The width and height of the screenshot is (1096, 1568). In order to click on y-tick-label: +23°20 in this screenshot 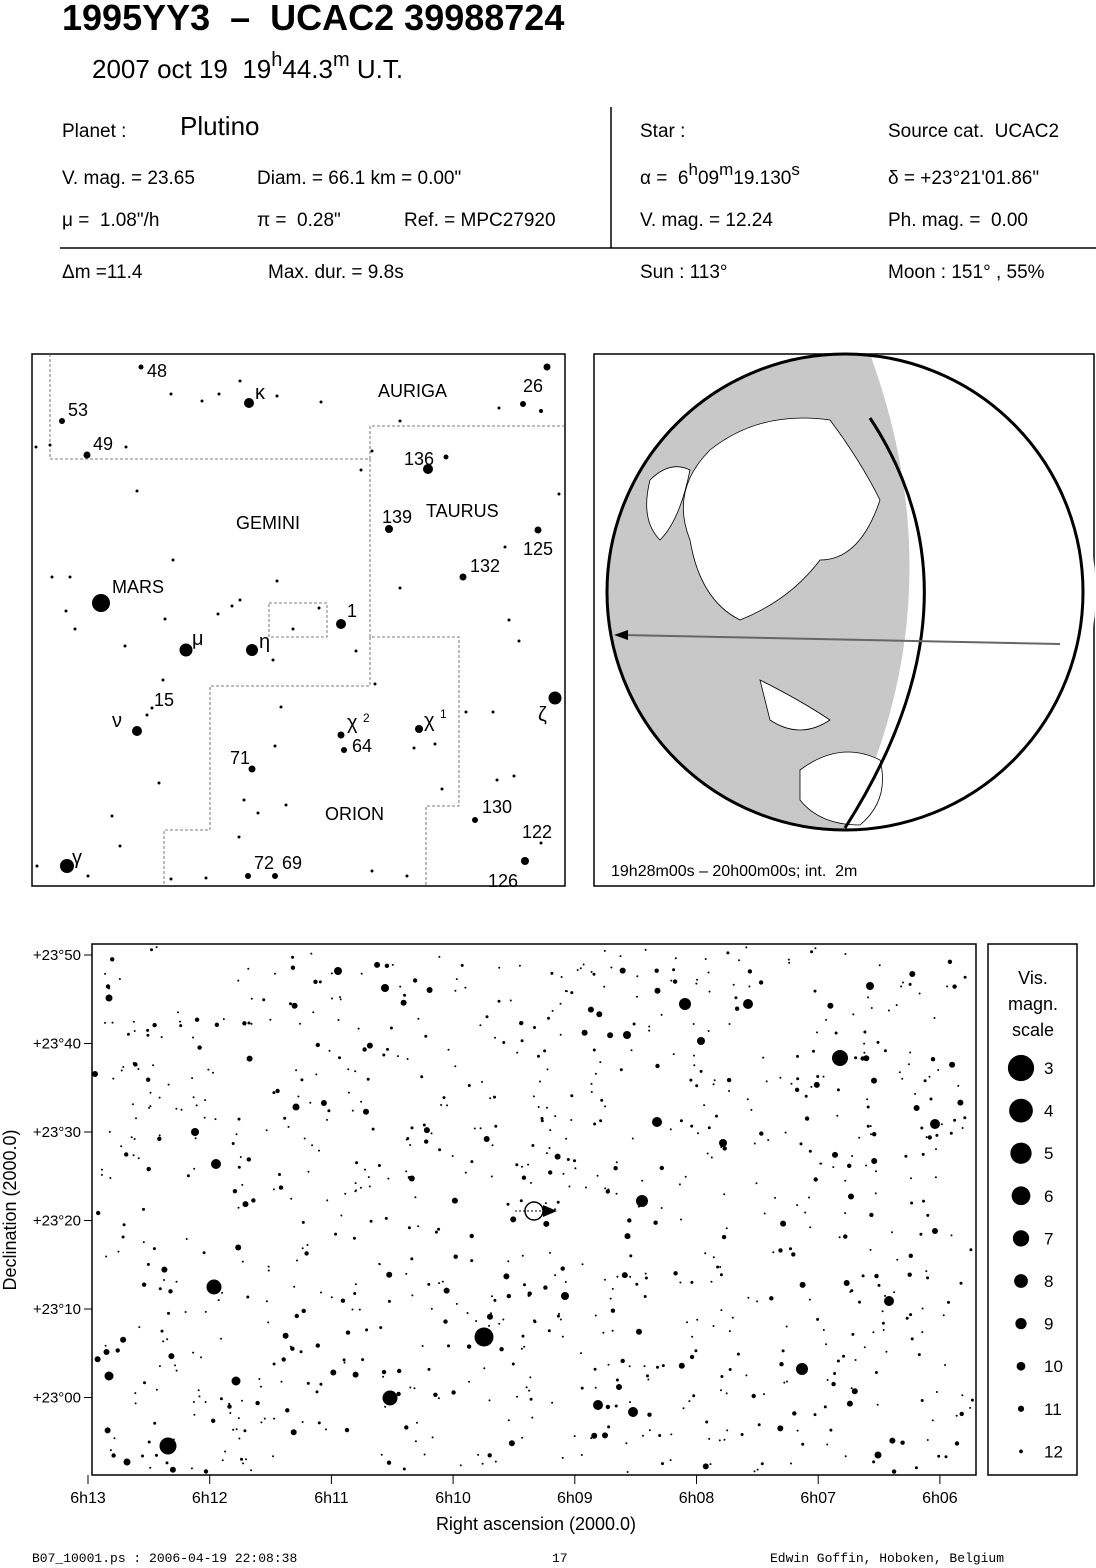, I will do `click(57, 1221)`.